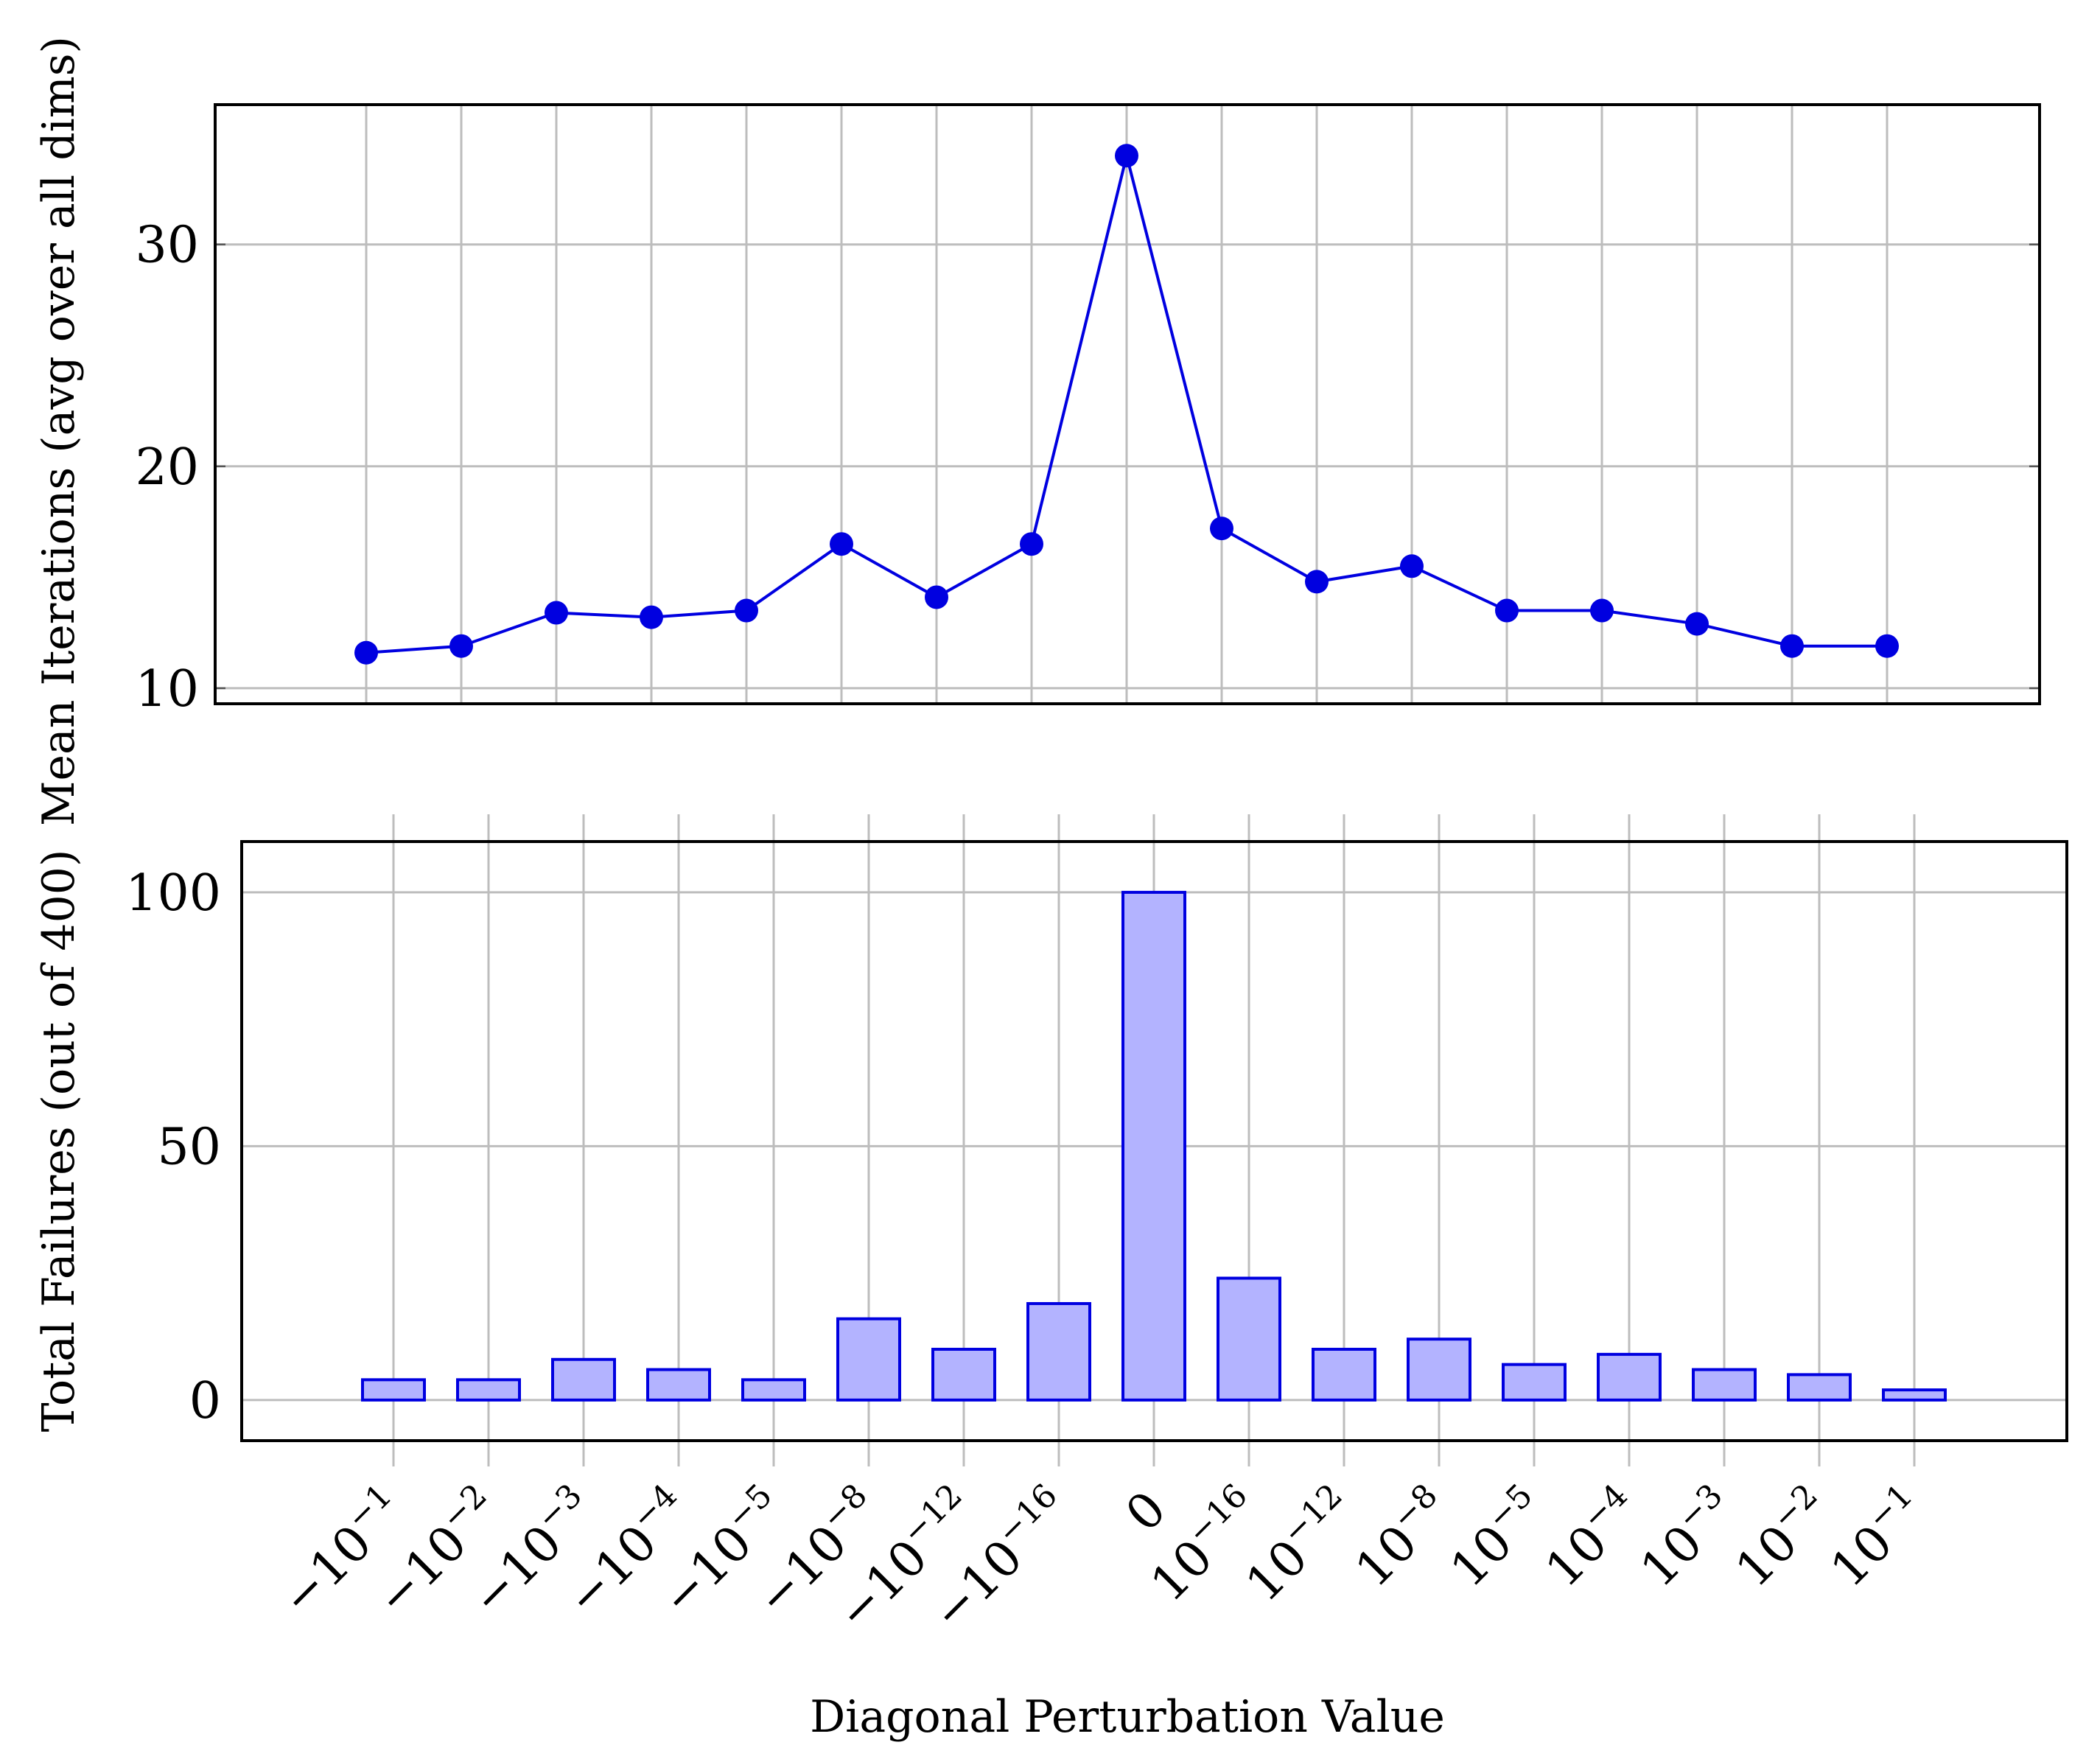 This screenshot has height=1759, width=2100. Describe the element at coordinates (1299, 1544) in the screenshot. I see `x-tick-label: 10−12` at that location.